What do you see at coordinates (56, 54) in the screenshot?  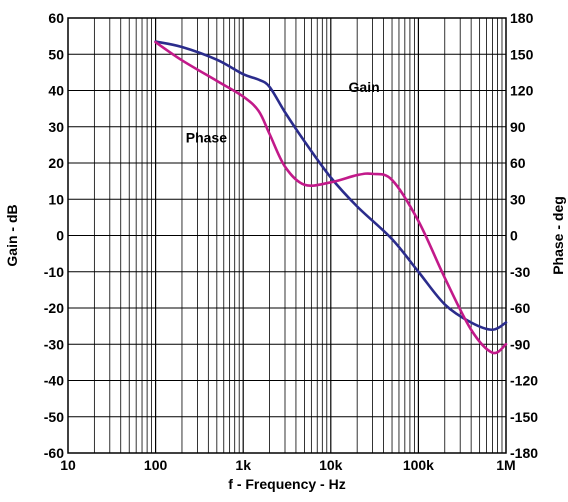 I see `y-left-tick-label: 50` at bounding box center [56, 54].